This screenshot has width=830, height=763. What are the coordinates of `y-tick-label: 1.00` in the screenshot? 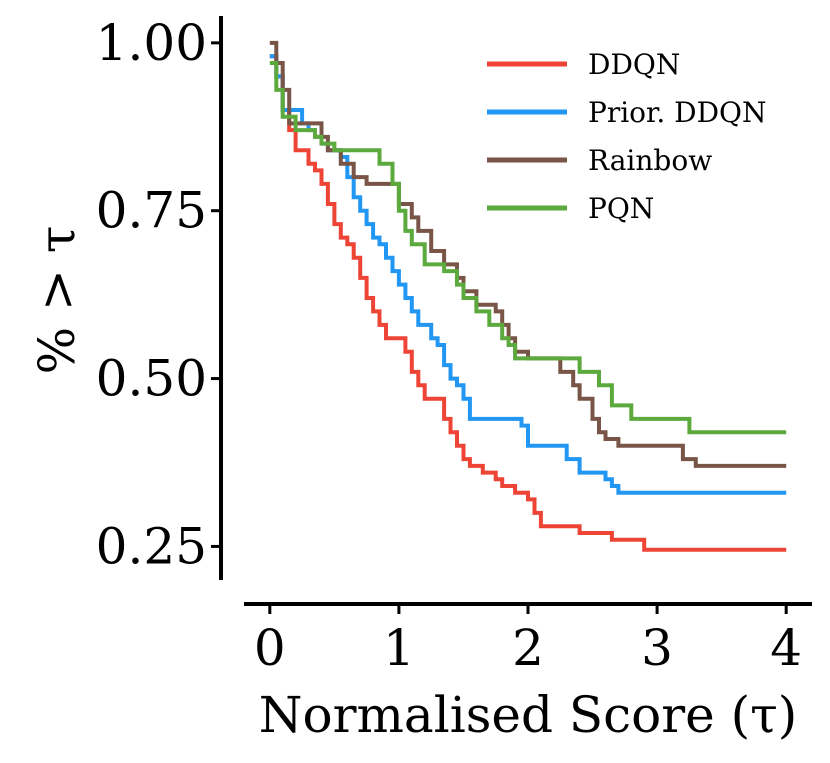 It's located at (151, 43).